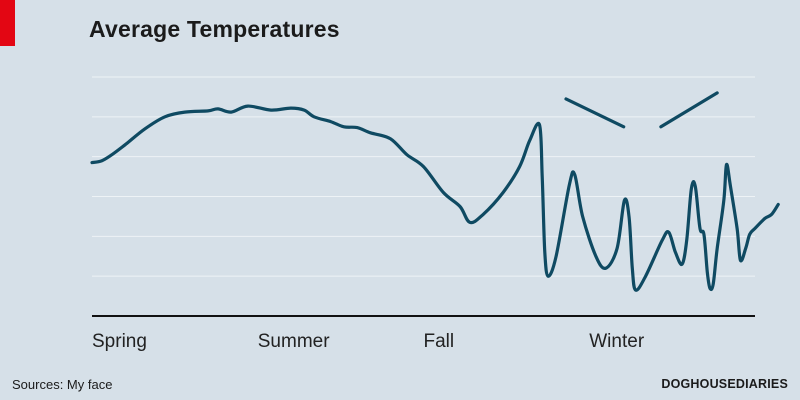  What do you see at coordinates (62, 384) in the screenshot?
I see `source-note: Sources: My face` at bounding box center [62, 384].